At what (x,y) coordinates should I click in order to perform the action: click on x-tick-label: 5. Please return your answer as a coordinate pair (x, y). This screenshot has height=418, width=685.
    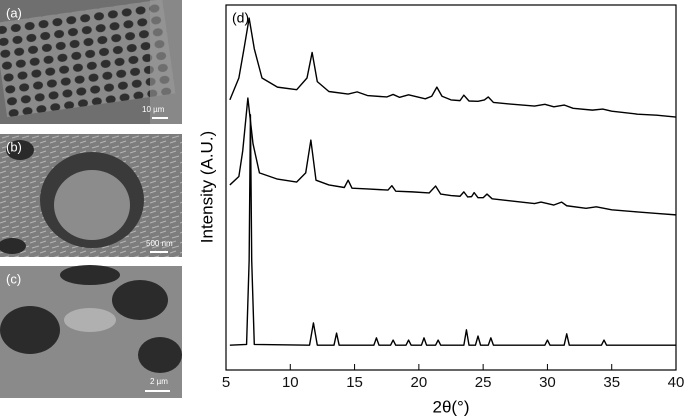
    Looking at the image, I should click on (226, 382).